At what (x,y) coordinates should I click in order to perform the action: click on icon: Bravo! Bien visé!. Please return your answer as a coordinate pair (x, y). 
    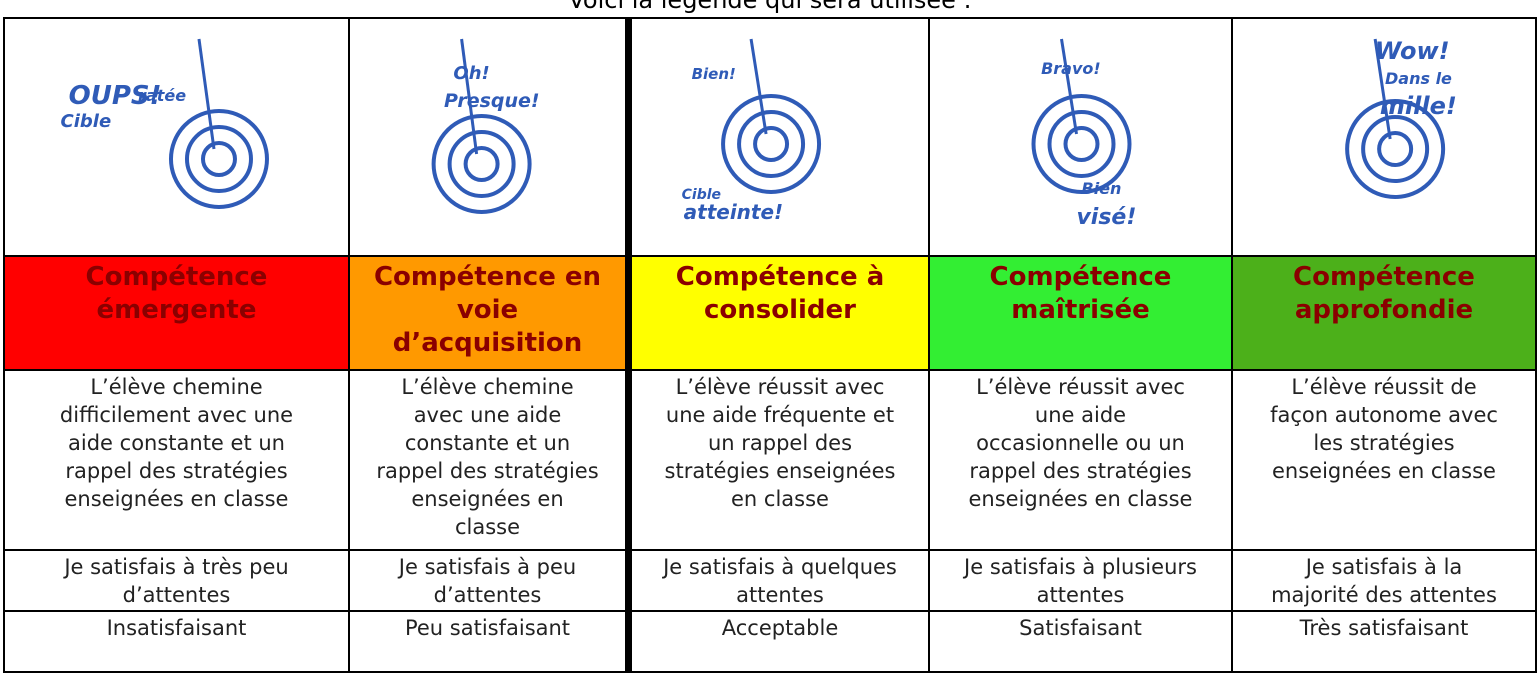
    Looking at the image, I should click on (1083, 134).